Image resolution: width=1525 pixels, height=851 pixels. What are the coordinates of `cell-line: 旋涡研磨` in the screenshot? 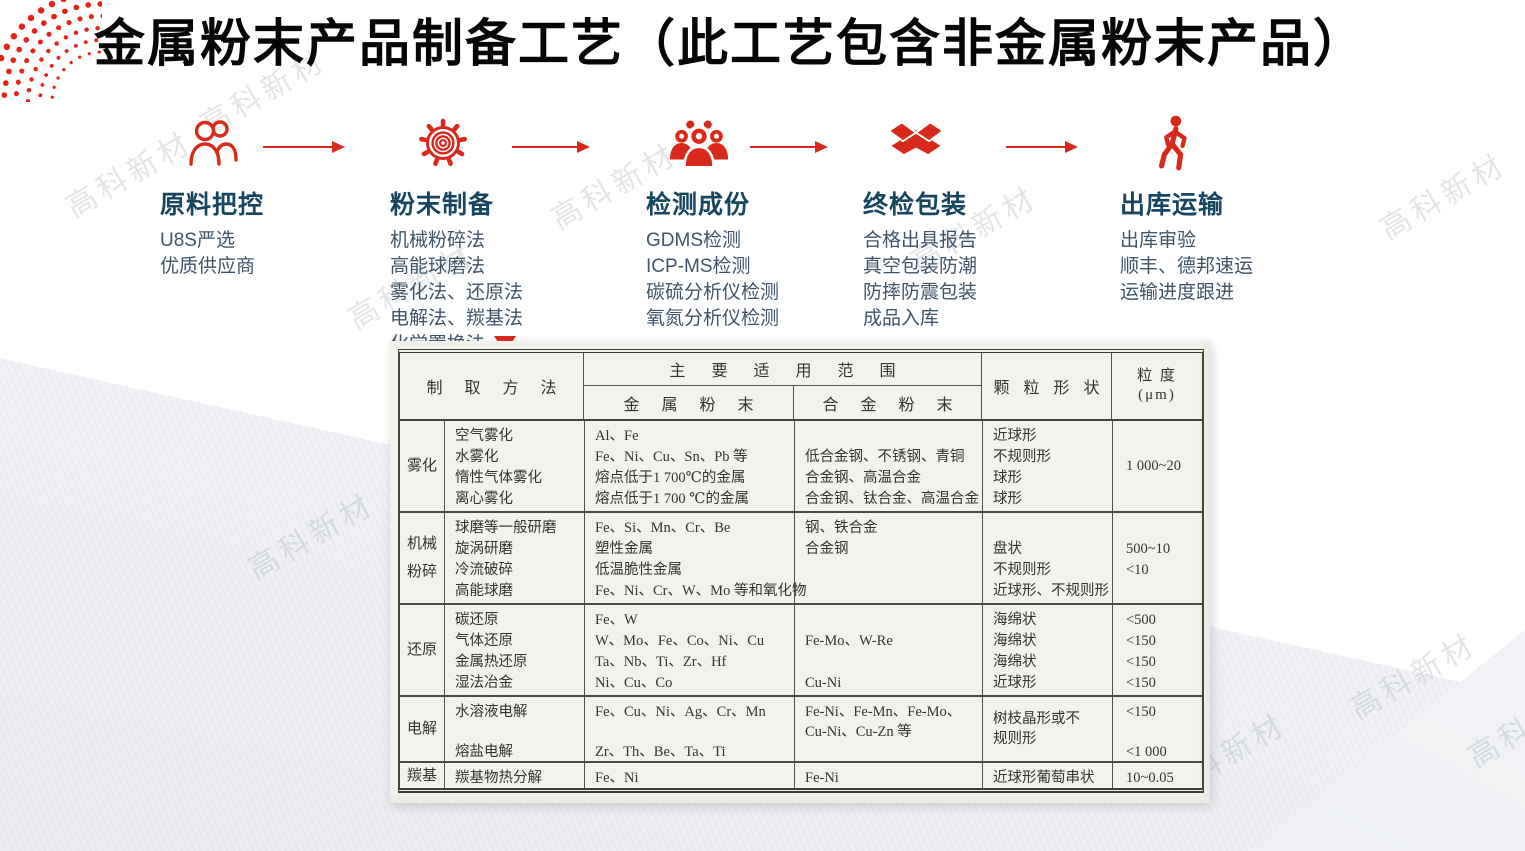 It's located at (484, 549).